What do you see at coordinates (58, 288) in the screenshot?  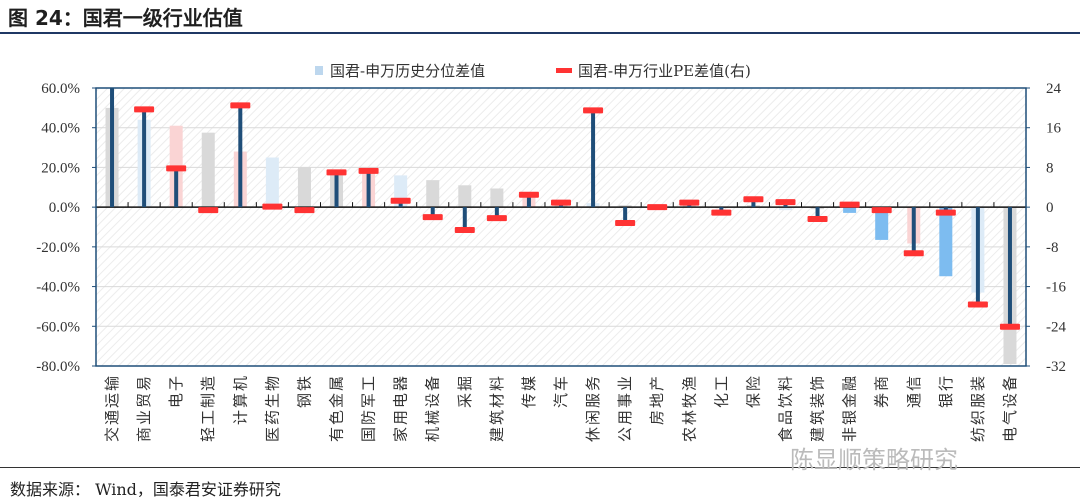 I see `left-tick-label: -40.0%` at bounding box center [58, 288].